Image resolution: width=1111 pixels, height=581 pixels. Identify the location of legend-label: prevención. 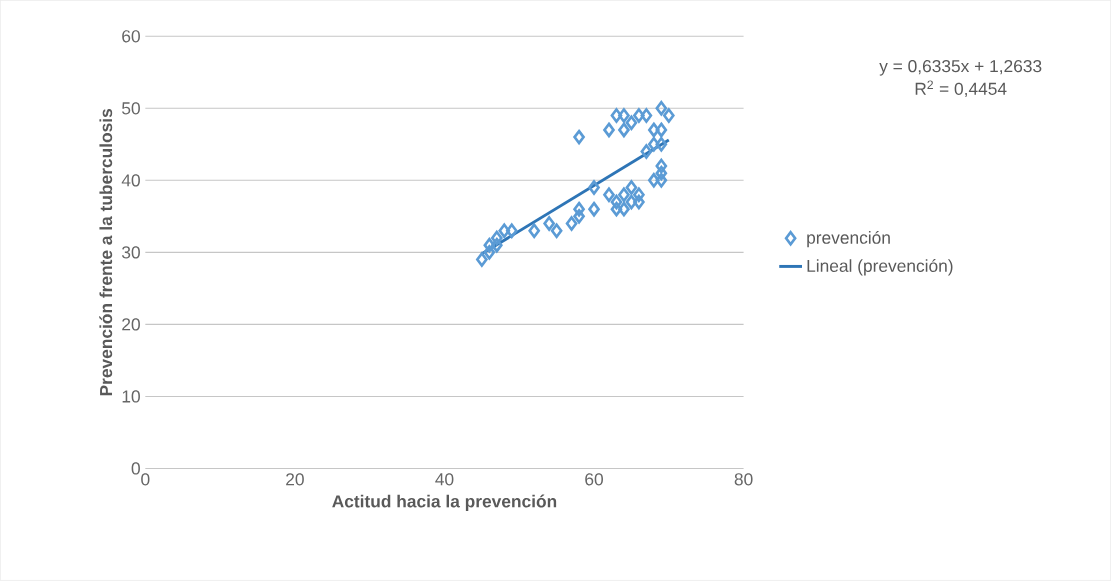
(848, 239).